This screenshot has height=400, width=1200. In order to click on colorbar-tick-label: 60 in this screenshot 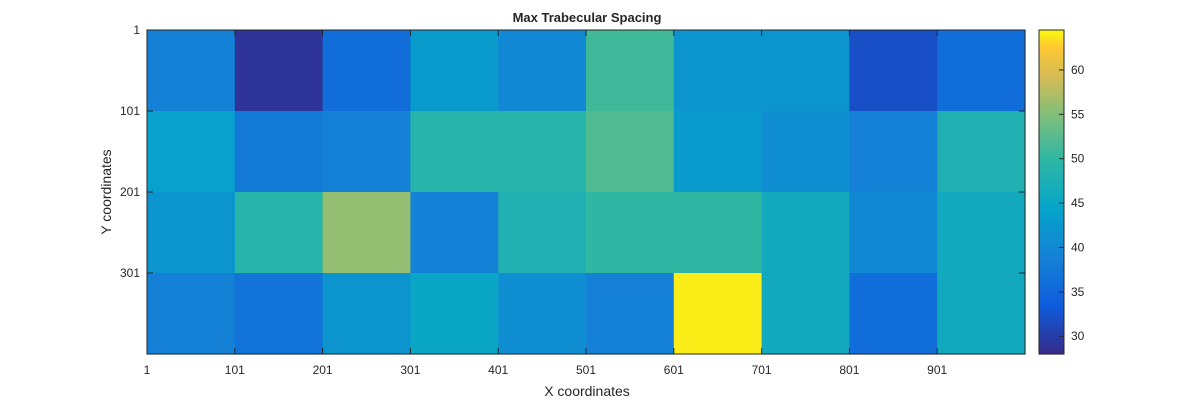, I will do `click(1078, 70)`.